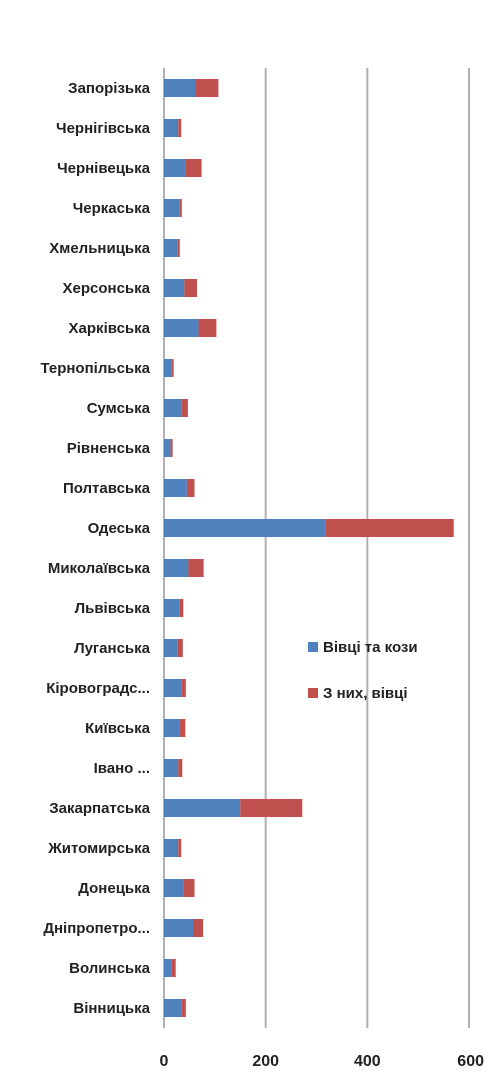 The height and width of the screenshot is (1074, 488). What do you see at coordinates (322, 1061) in the screenshot?
I see `x-tick-labels: 0 200 400 600` at bounding box center [322, 1061].